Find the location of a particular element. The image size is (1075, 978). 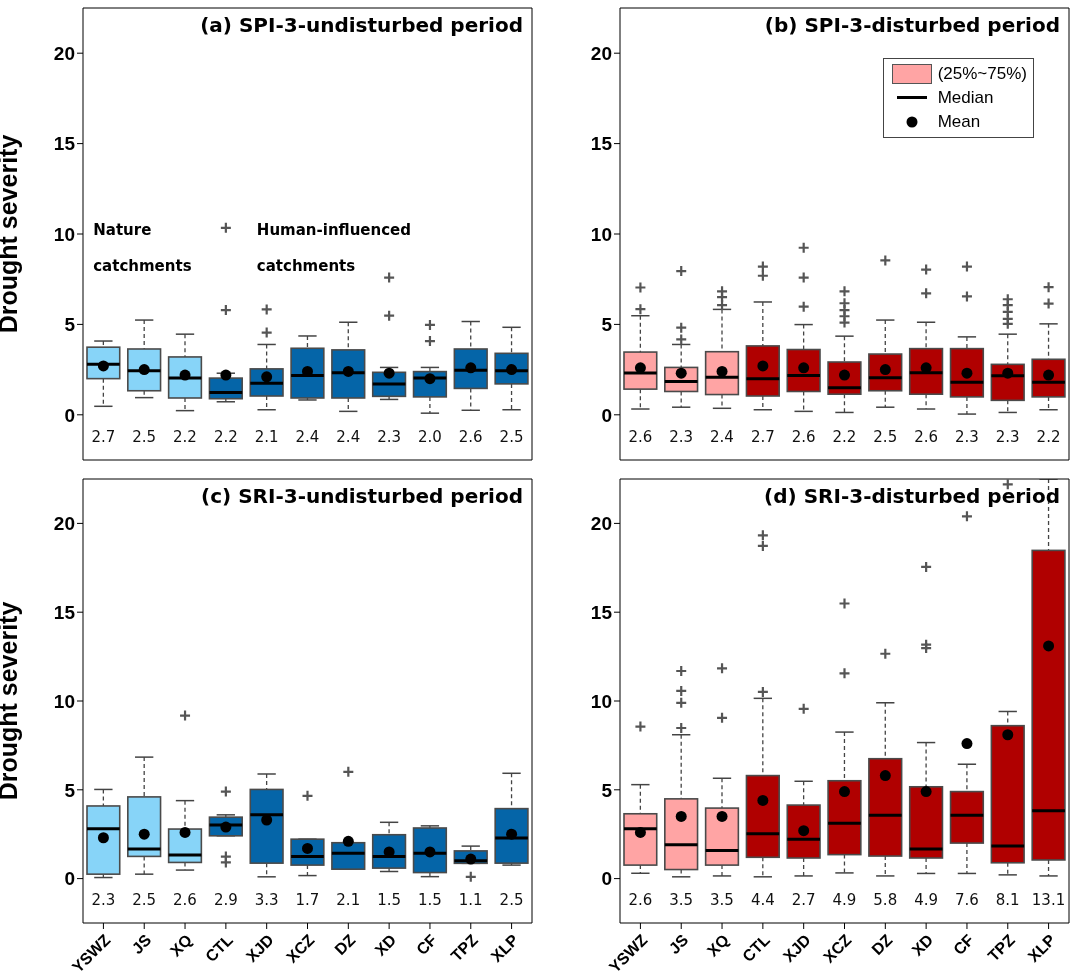

text: 4.4 is located at coordinates (762, 900).